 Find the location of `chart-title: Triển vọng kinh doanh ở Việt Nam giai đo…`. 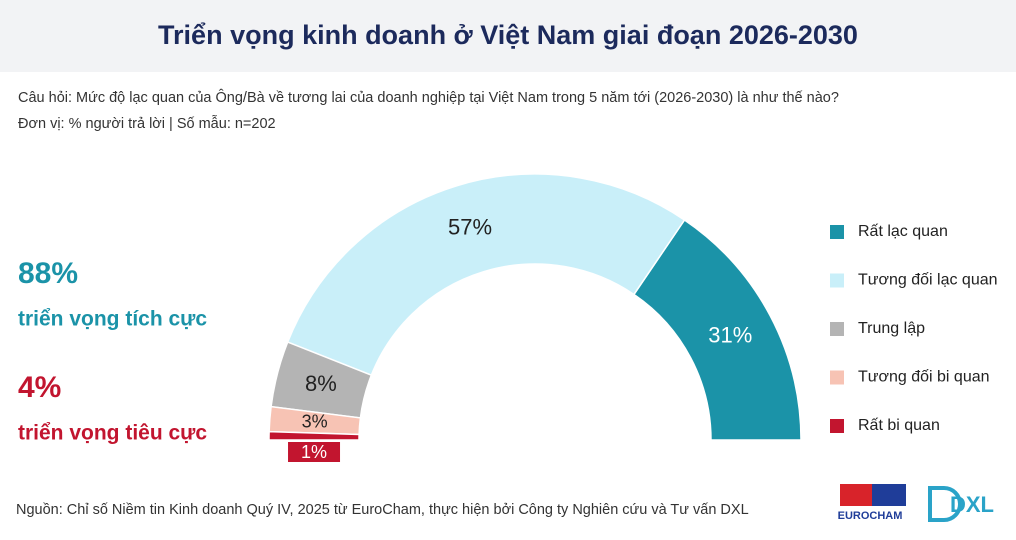

chart-title: Triển vọng kinh doanh ở Việt Nam giai đo… is located at coordinates (508, 35).